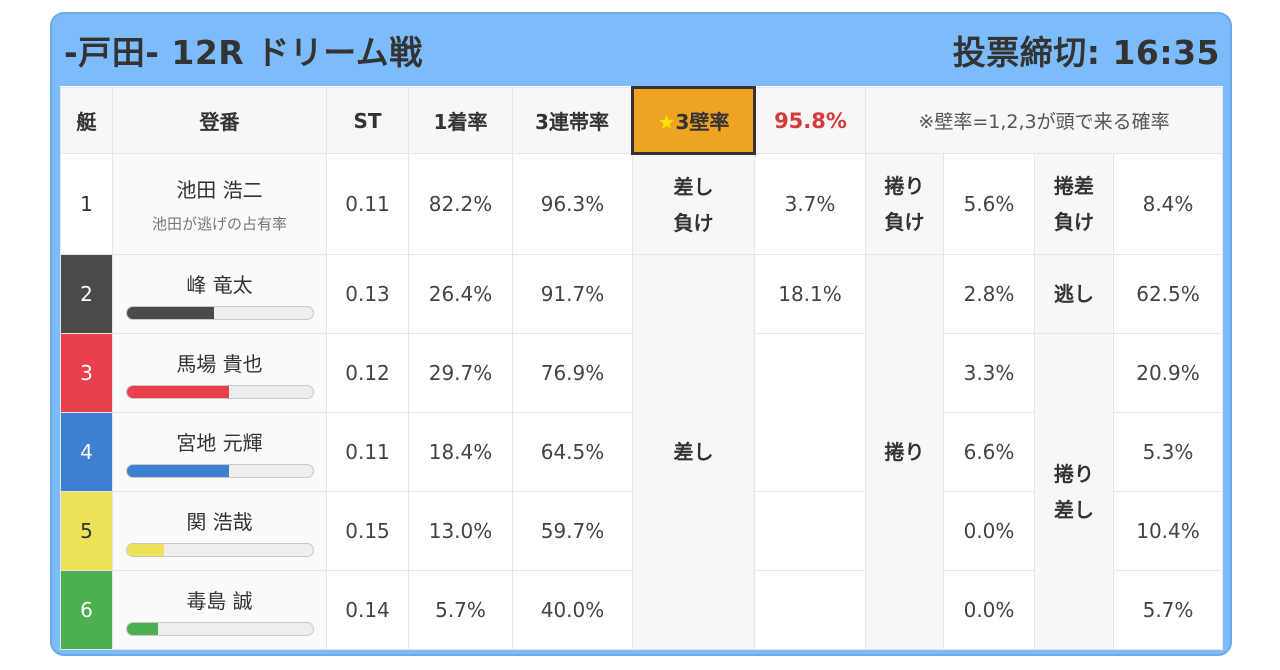  I want to click on table-row: 6 毒島 誠 0.14 5.7% 40.0% 0.0% 5.7%, so click(641, 610).